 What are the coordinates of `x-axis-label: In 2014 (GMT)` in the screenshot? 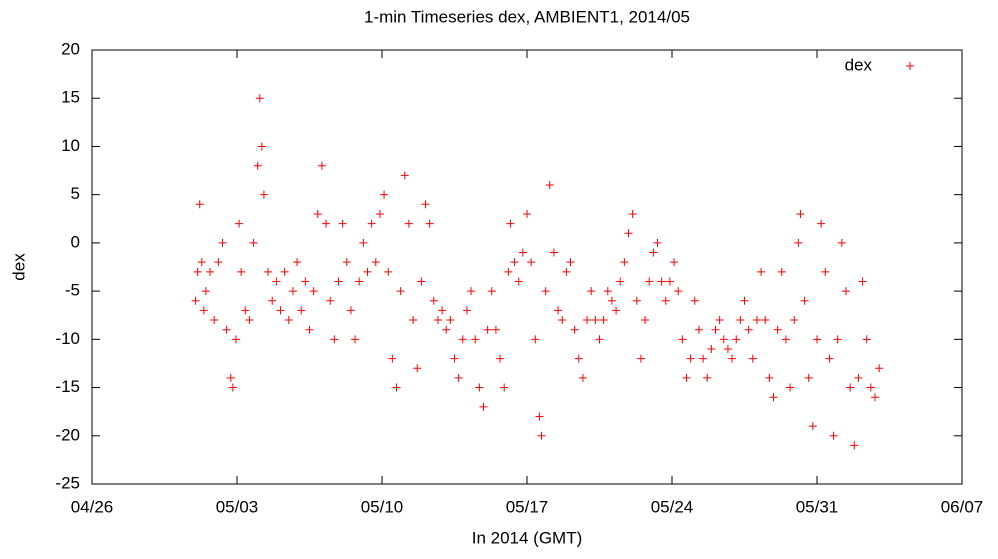 It's located at (527, 537).